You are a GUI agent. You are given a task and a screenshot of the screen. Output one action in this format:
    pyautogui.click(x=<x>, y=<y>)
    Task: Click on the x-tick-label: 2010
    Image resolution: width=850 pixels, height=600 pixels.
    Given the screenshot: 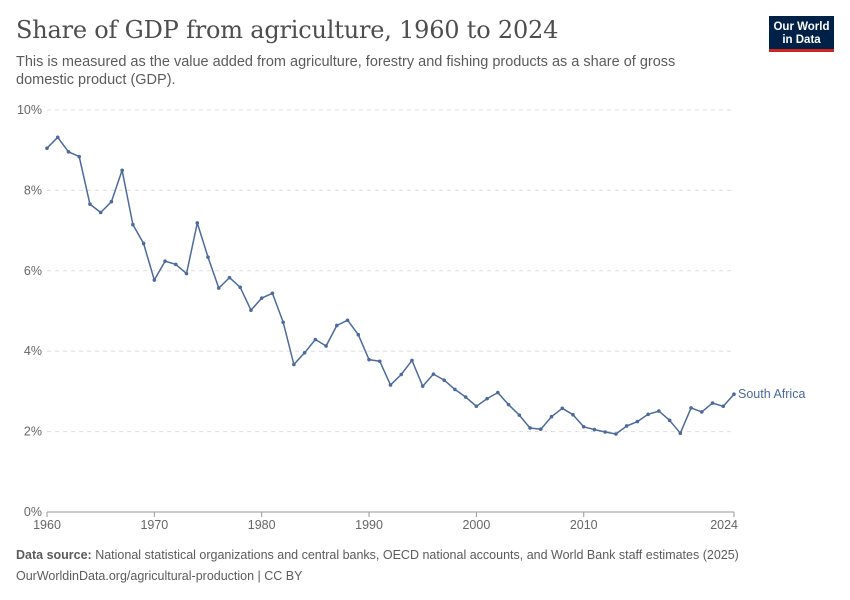 What is the action you would take?
    pyautogui.click(x=584, y=525)
    